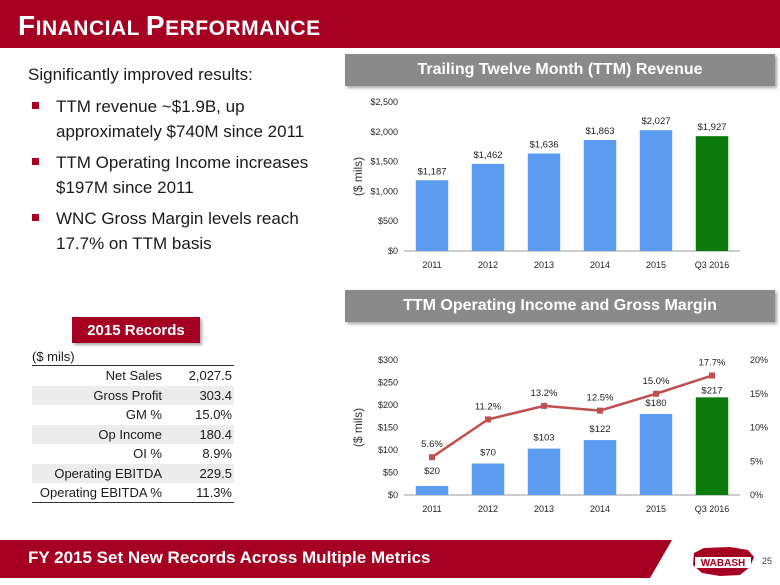  What do you see at coordinates (210, 375) in the screenshot?
I see `row-value: 2,027.5` at bounding box center [210, 375].